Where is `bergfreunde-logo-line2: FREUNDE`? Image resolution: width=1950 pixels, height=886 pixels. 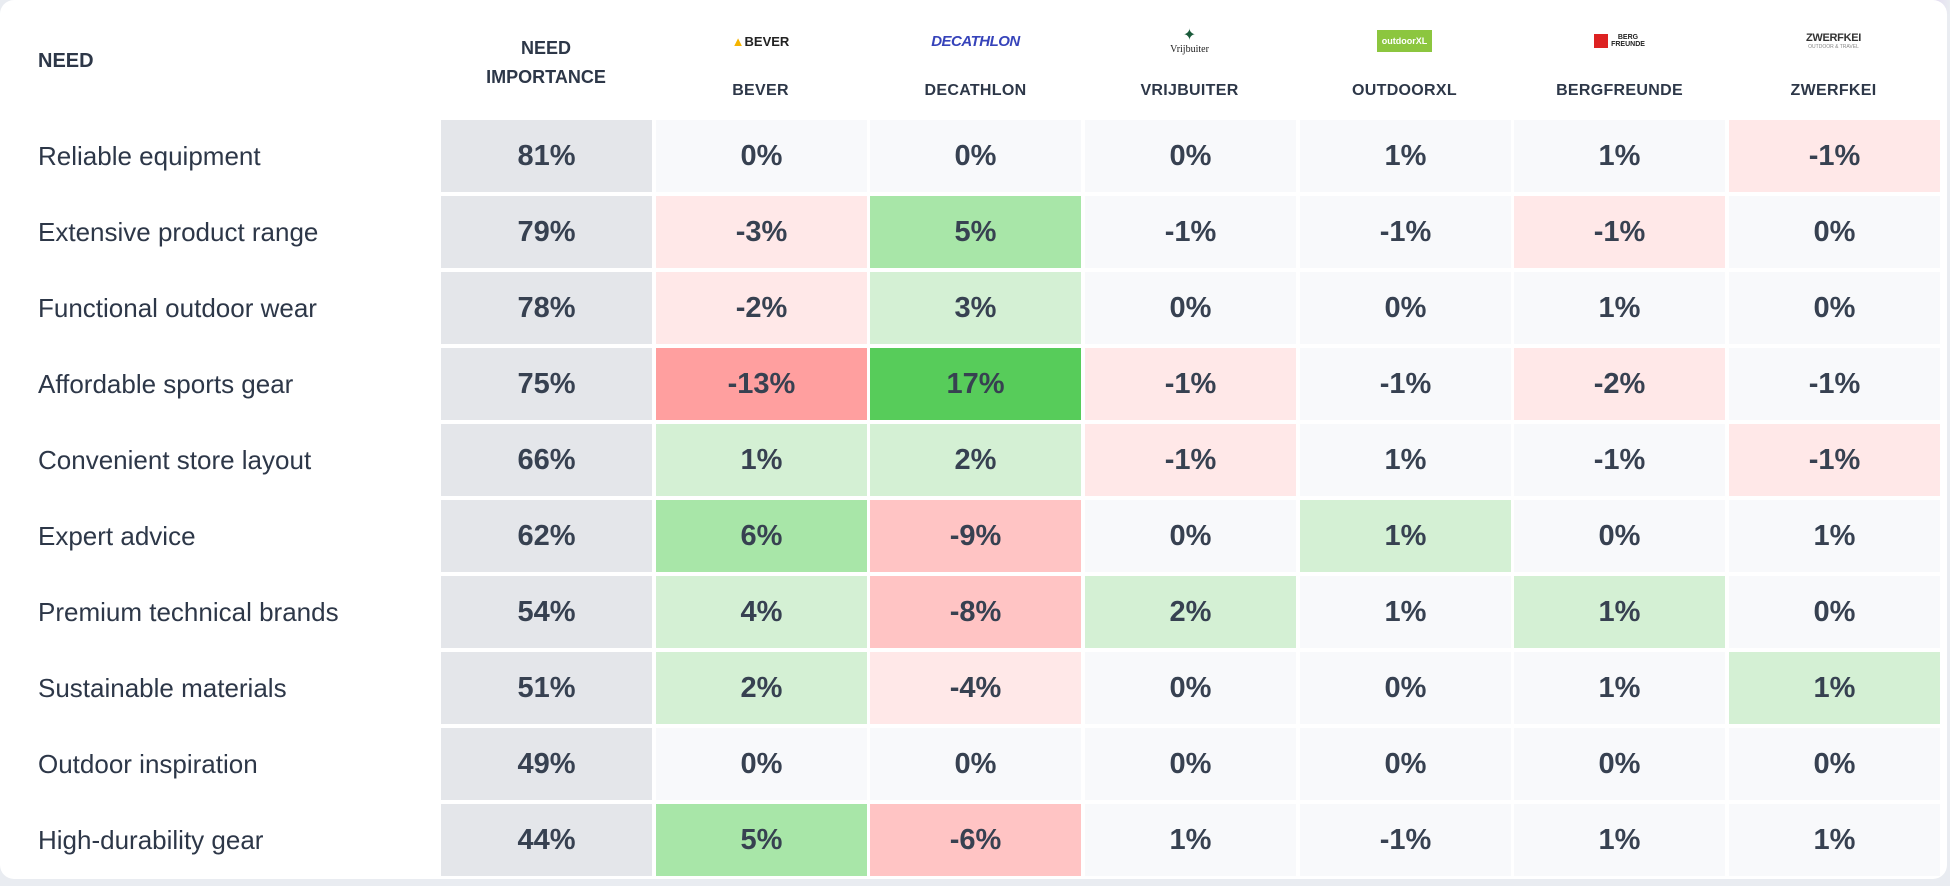 bergfreunde-logo-line2: FREUNDE is located at coordinates (1628, 44).